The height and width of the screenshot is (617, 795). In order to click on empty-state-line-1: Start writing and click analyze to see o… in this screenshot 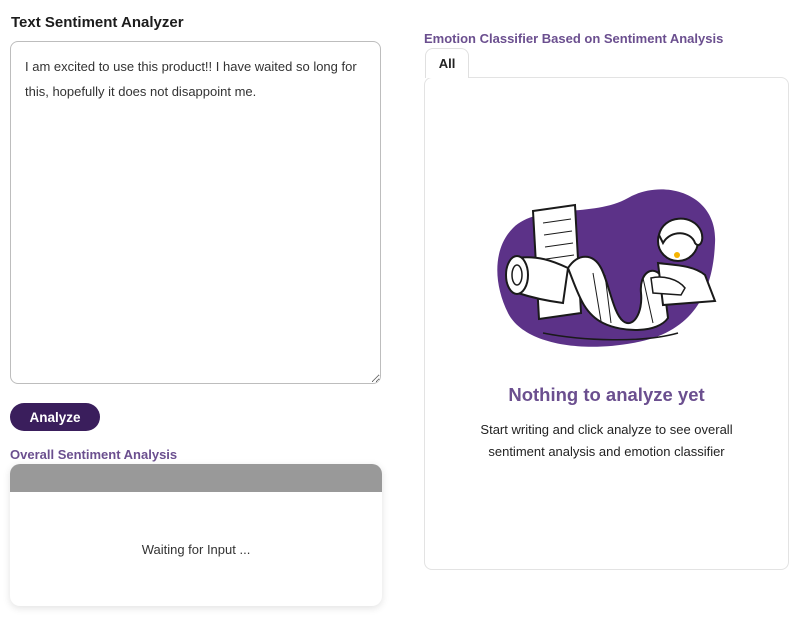, I will do `click(606, 429)`.